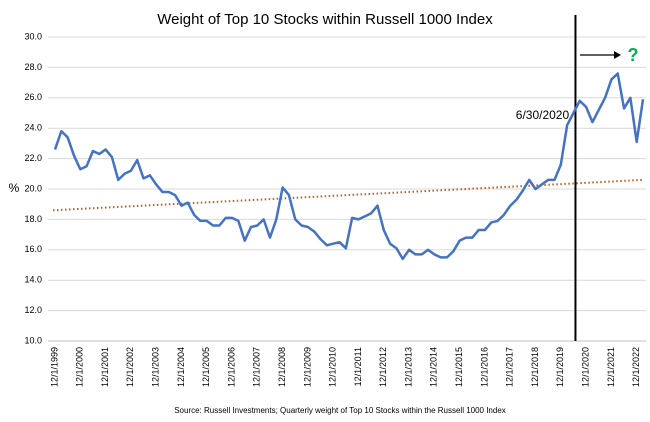 The image size is (650, 422). What do you see at coordinates (348, 195) in the screenshot?
I see `trendline` at bounding box center [348, 195].